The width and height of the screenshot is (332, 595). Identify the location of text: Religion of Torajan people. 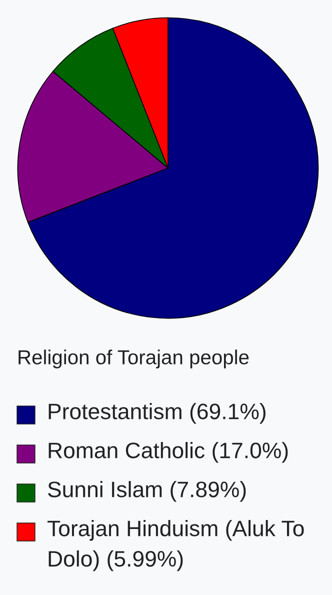
(133, 359).